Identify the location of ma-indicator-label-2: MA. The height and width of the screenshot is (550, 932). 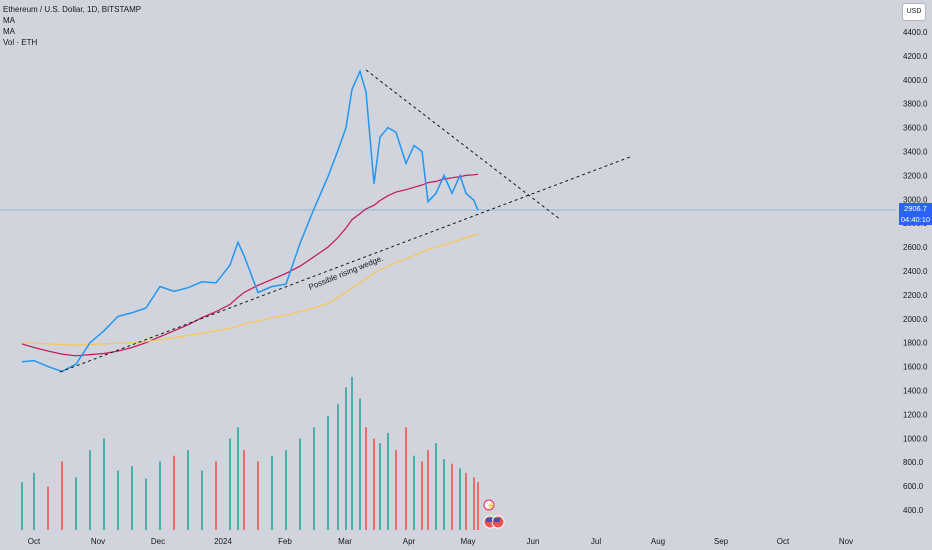
(9, 31).